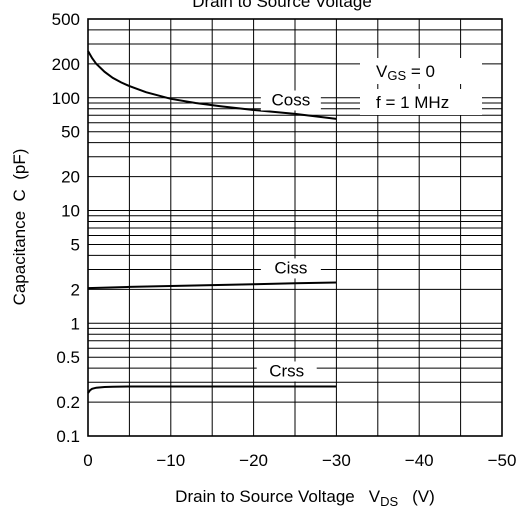 The image size is (526, 510). I want to click on chart-title: Drain to Source Voltage, so click(282, 5).